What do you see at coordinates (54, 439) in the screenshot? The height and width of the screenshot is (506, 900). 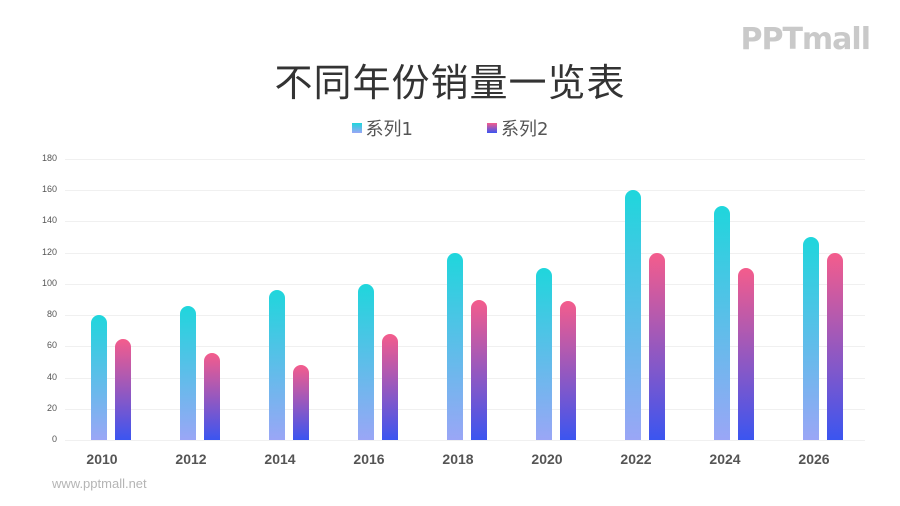 I see `y-tick-label: 0` at bounding box center [54, 439].